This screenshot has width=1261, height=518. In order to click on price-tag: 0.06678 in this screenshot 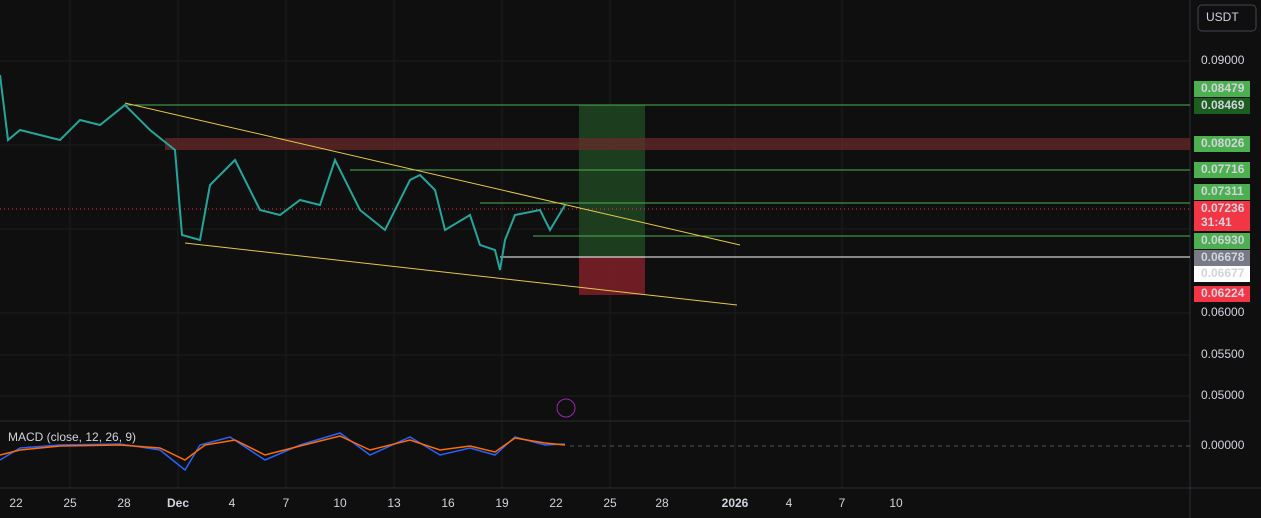, I will do `click(1222, 258)`.